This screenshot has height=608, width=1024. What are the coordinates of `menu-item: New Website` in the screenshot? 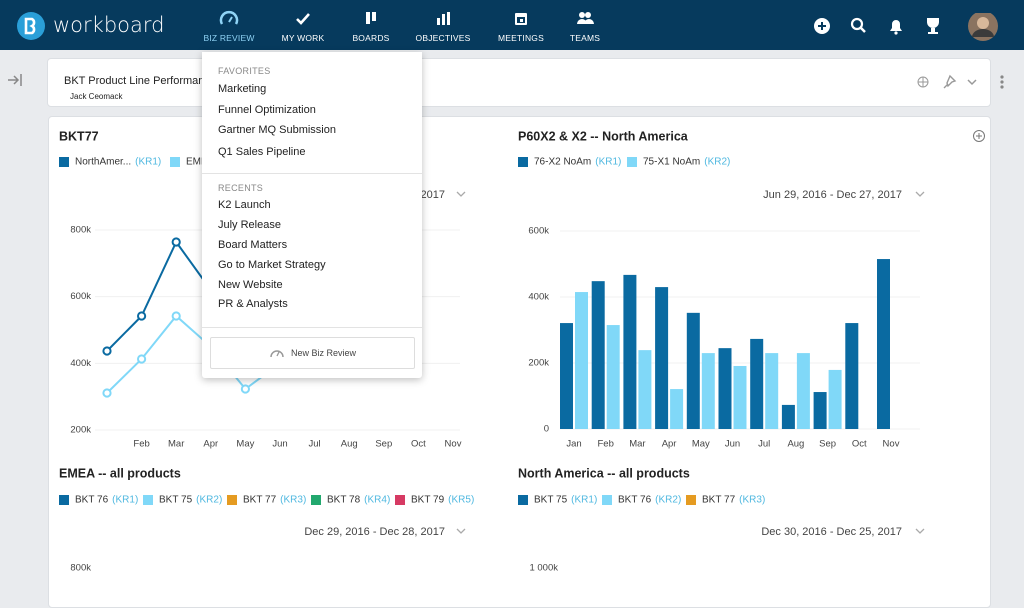 It's located at (250, 285).